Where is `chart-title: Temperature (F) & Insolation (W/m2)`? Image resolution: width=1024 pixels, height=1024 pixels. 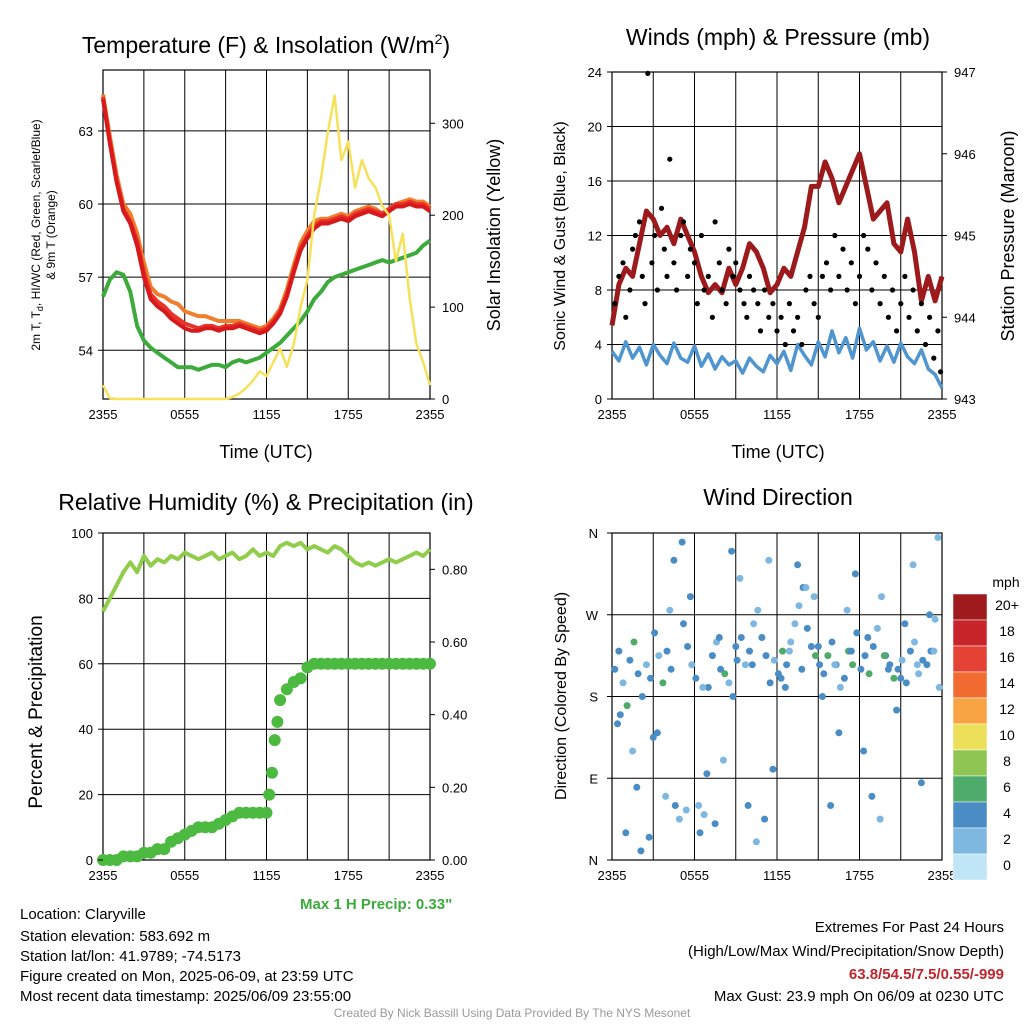
chart-title: Temperature (F) & Insolation (W/m2) is located at coordinates (266, 44).